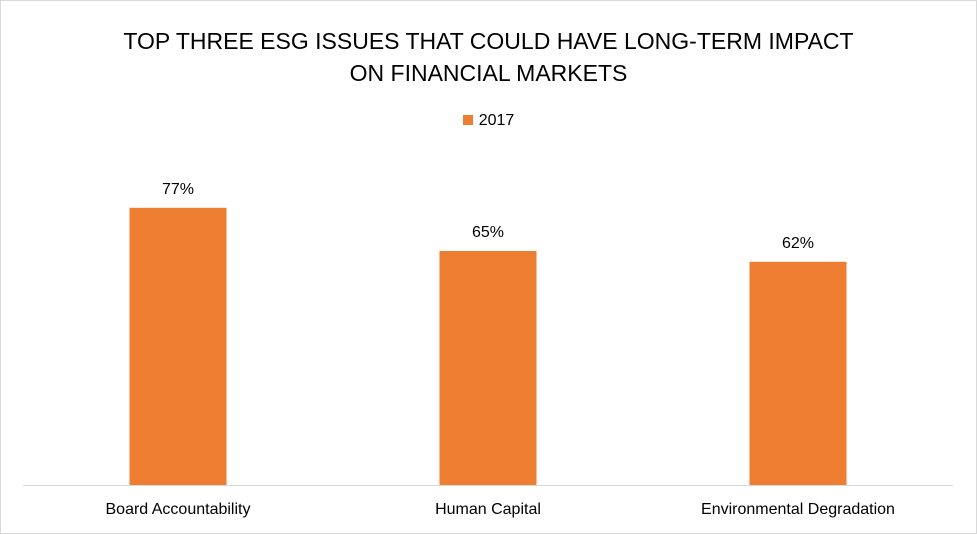 This screenshot has width=977, height=534. Describe the element at coordinates (488, 73) in the screenshot. I see `chart-title-line-2: ON FINANCIAL MARKETS` at that location.